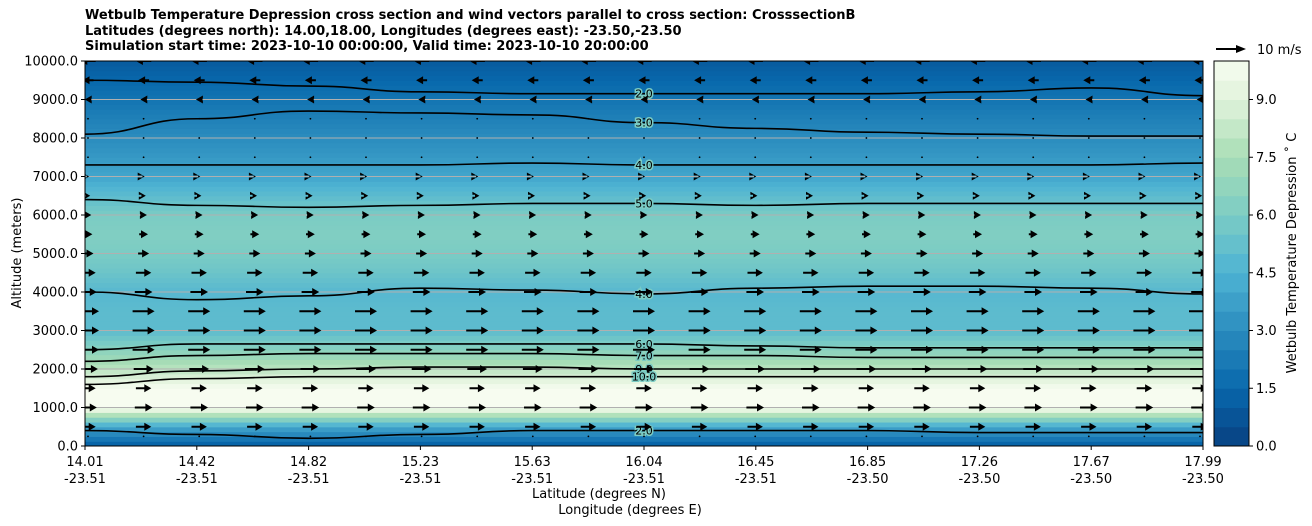  What do you see at coordinates (308, 462) in the screenshot?
I see `x-tick-label-lat: 14.82` at bounding box center [308, 462].